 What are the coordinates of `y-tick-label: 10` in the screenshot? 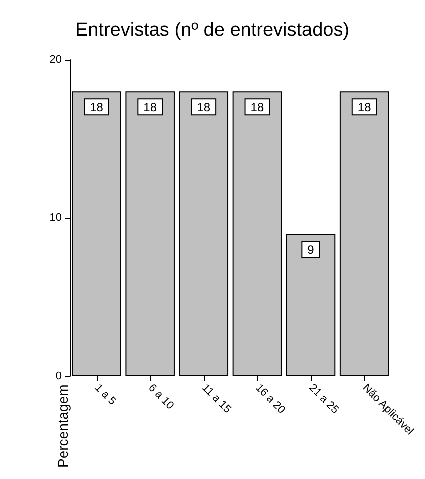 It's located at (56, 218).